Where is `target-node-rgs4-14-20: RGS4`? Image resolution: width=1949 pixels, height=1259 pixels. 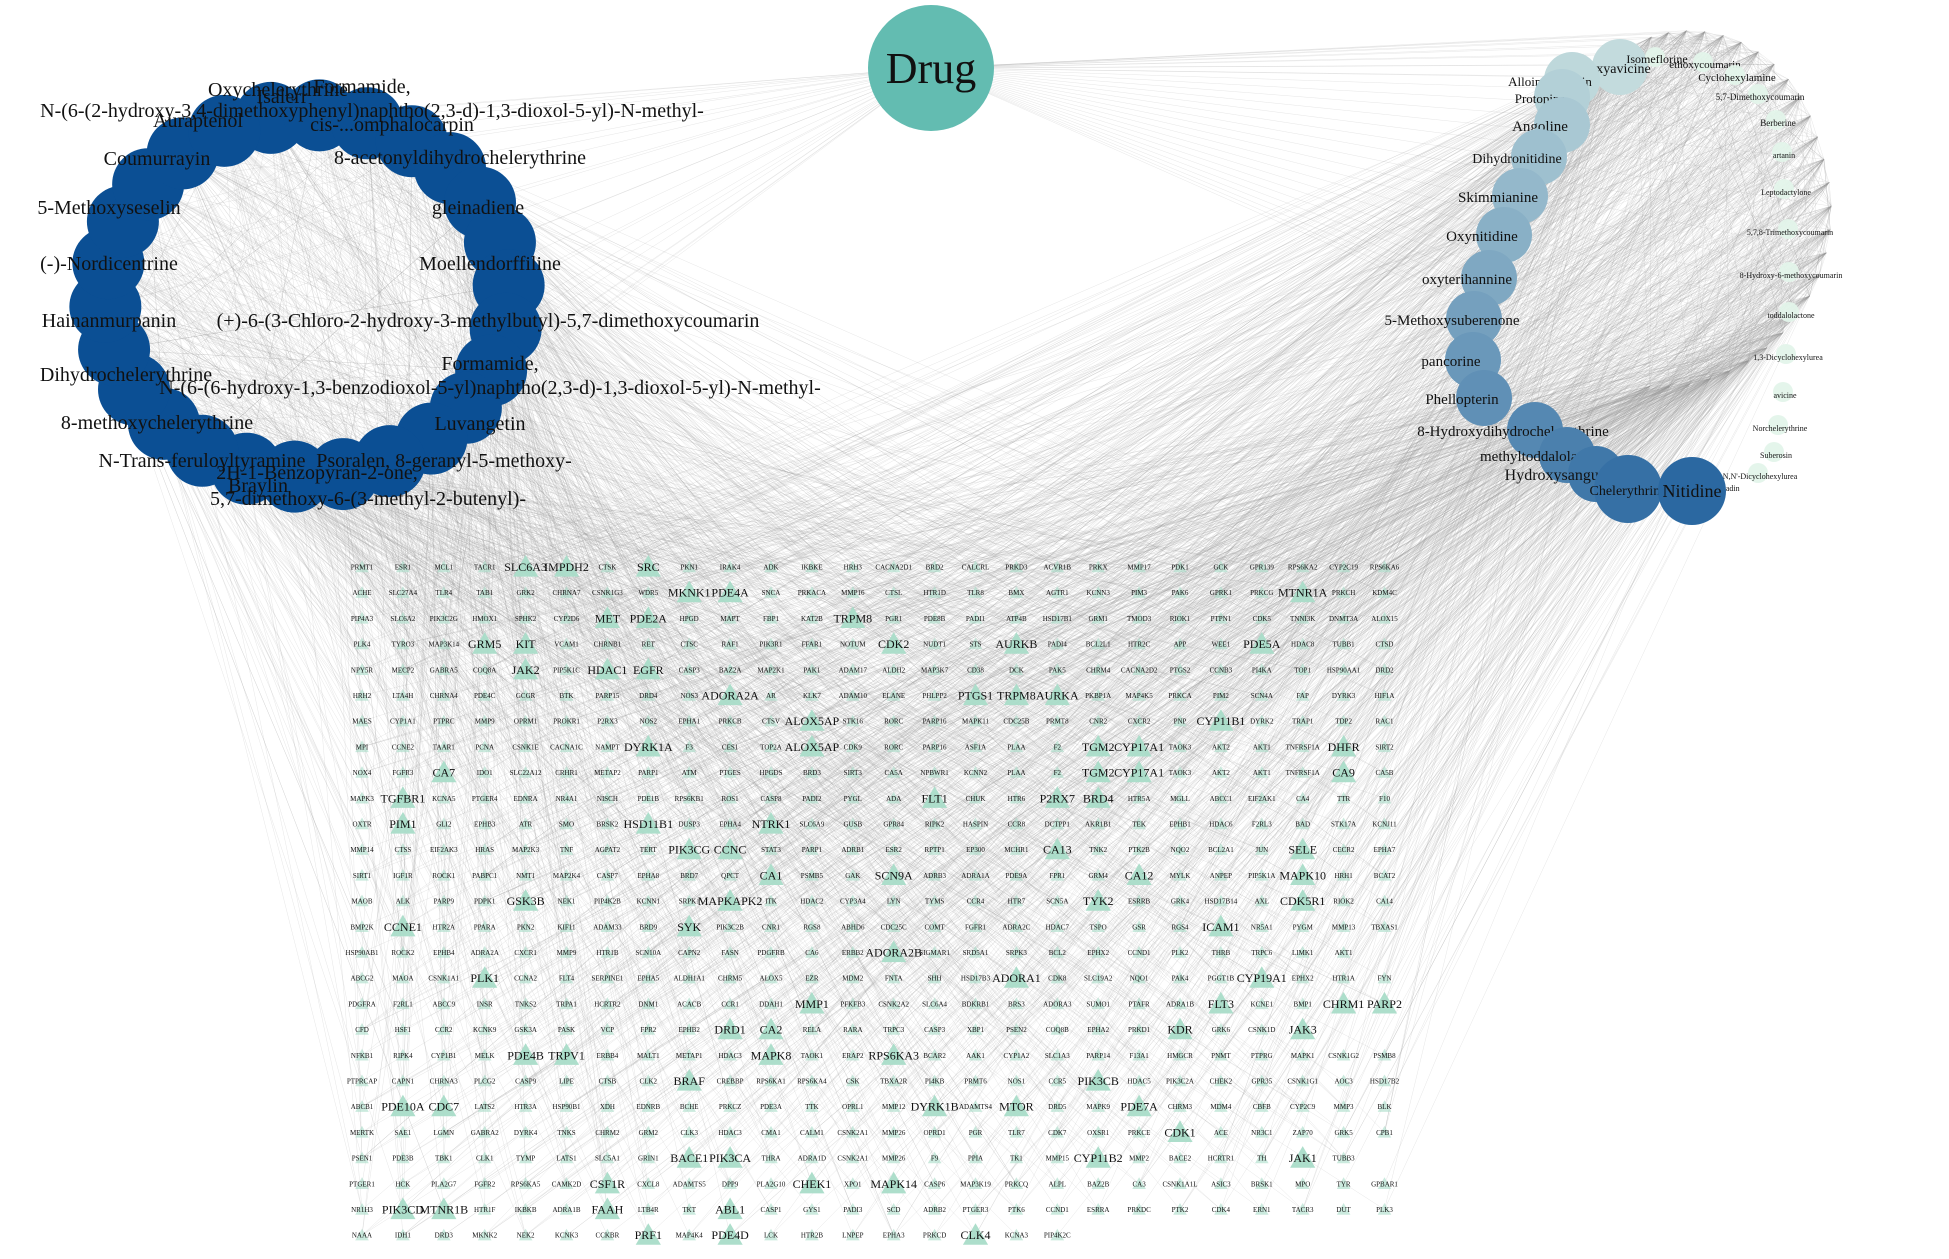 target-node-rgs4-14-20: RGS4 is located at coordinates (1180, 926).